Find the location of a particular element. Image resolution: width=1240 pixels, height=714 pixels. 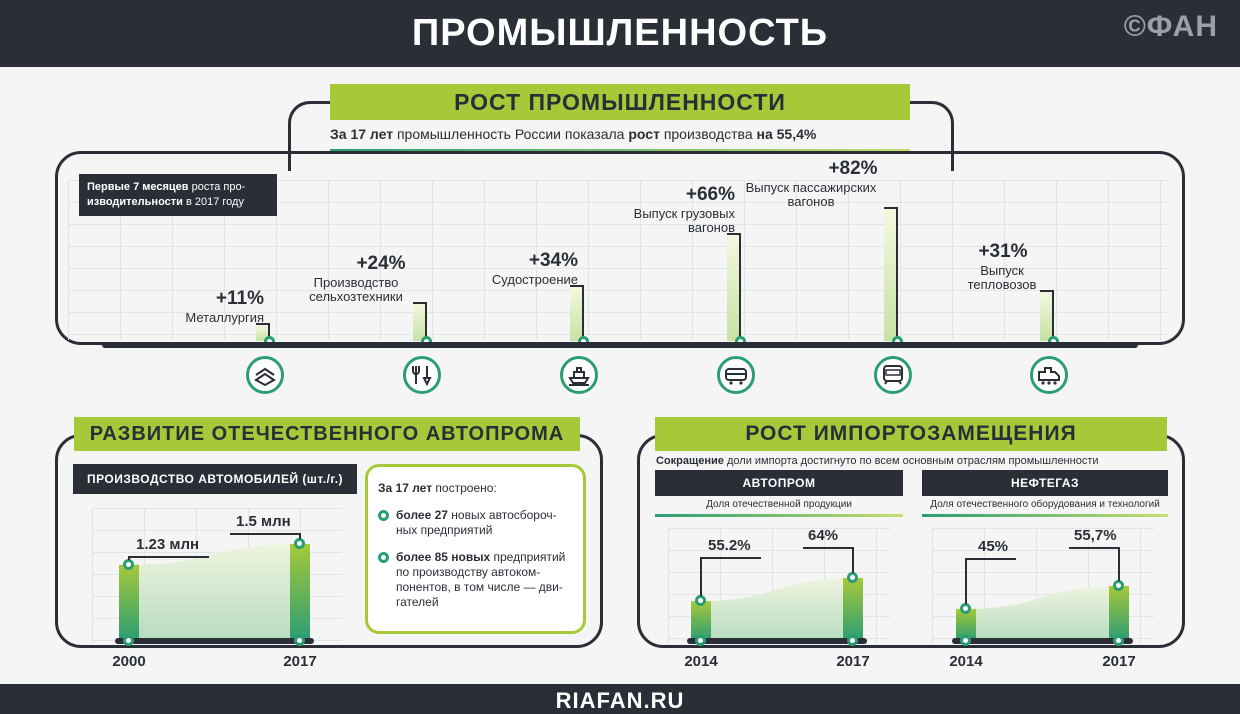

growth-pct-label: +24% is located at coordinates (381, 263).